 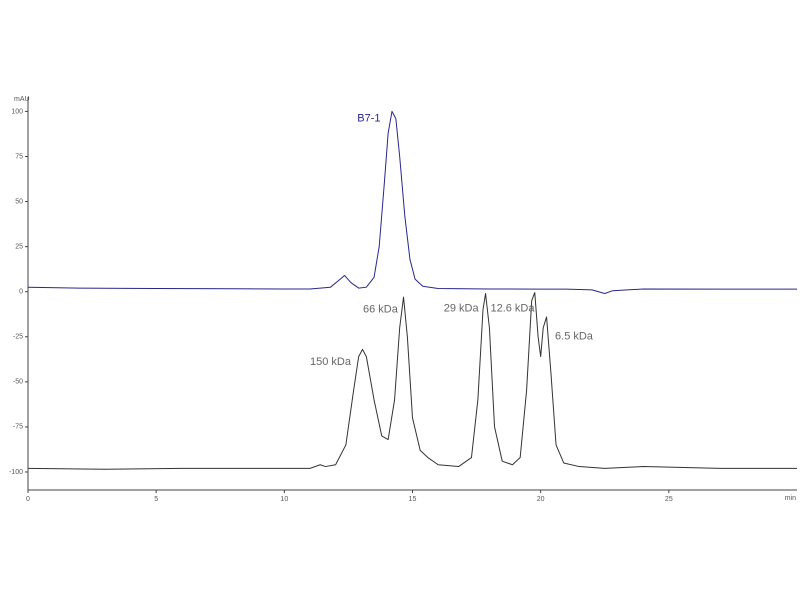 I want to click on x-tick-label: 15, so click(x=413, y=499).